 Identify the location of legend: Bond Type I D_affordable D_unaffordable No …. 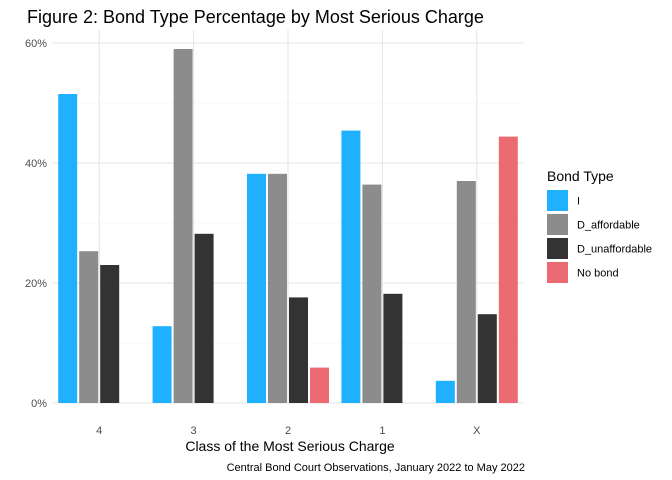
(599, 225).